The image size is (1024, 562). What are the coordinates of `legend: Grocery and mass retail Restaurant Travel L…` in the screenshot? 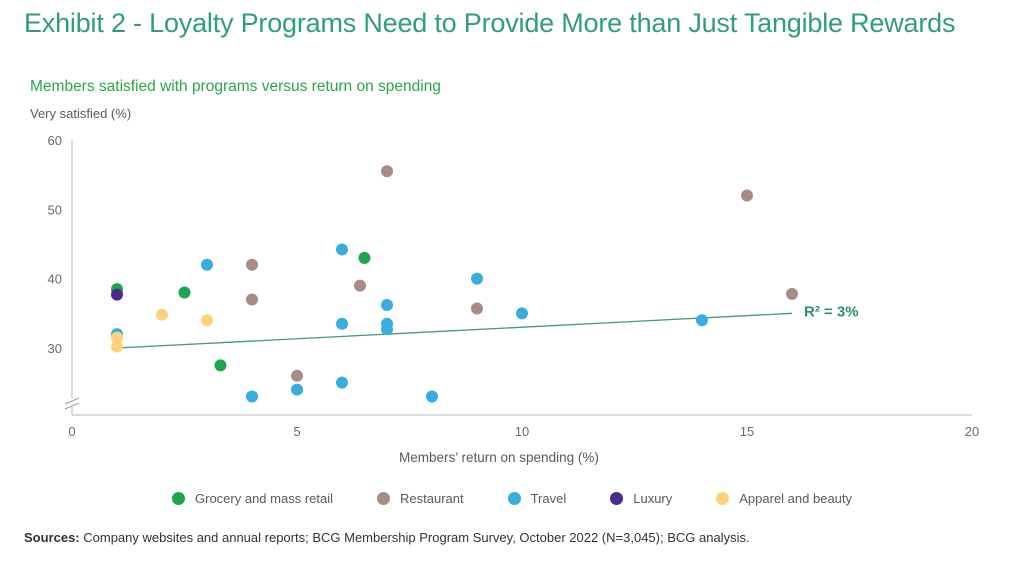 It's located at (534, 498).